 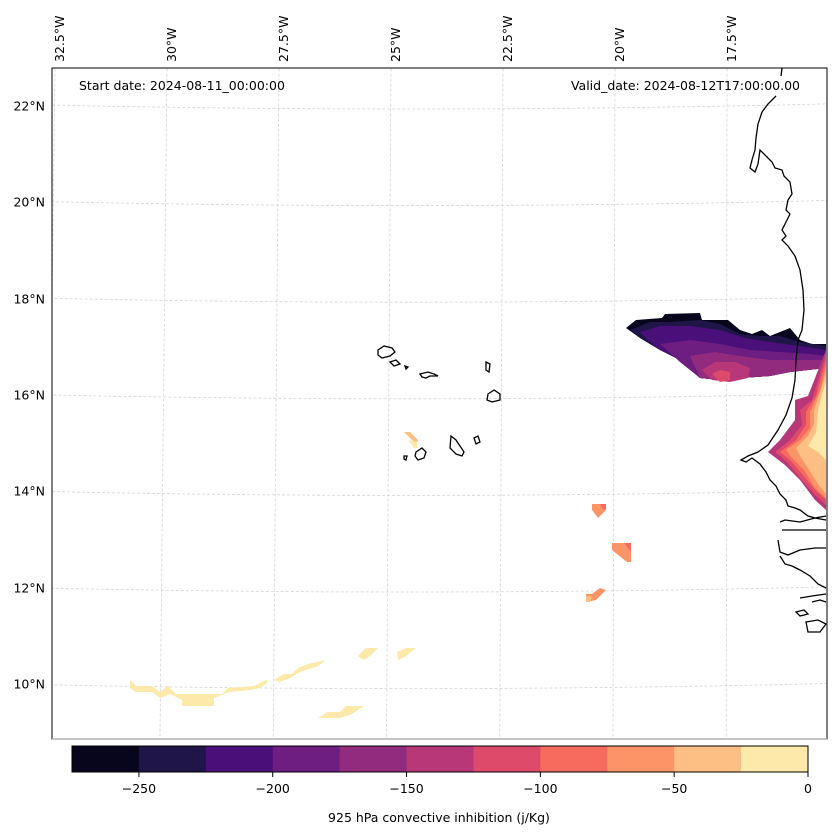 I want to click on colorbar-frame, so click(x=440, y=759).